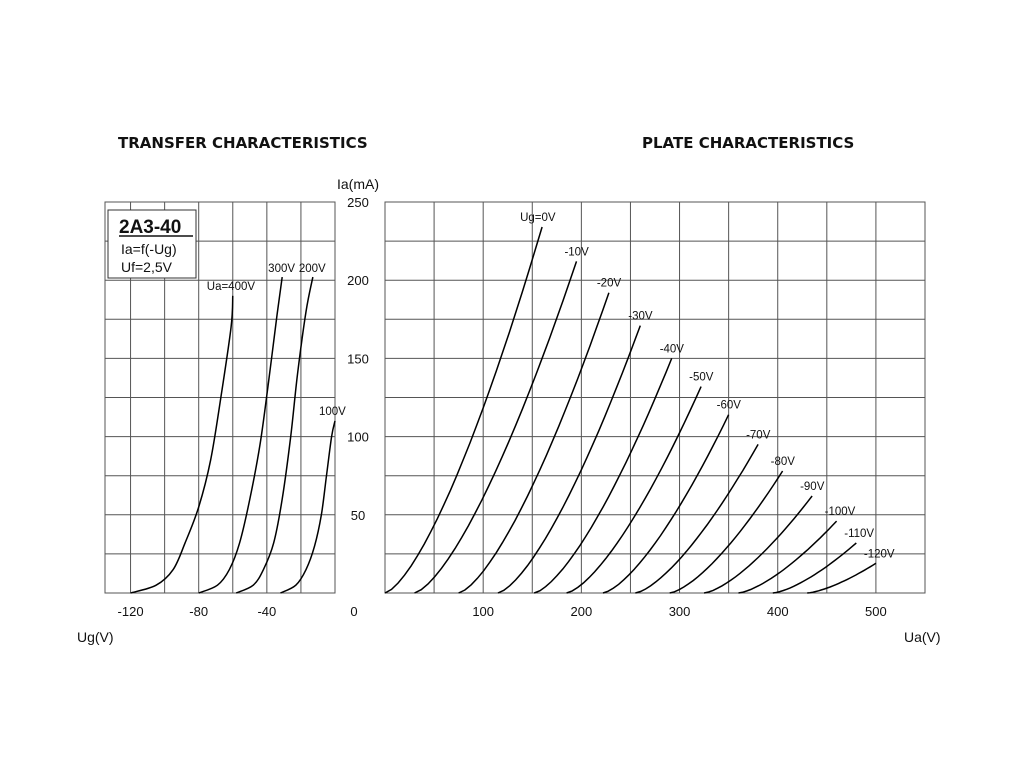 The image size is (1024, 768). I want to click on transfer-curve-label-100v: 100V, so click(332, 412).